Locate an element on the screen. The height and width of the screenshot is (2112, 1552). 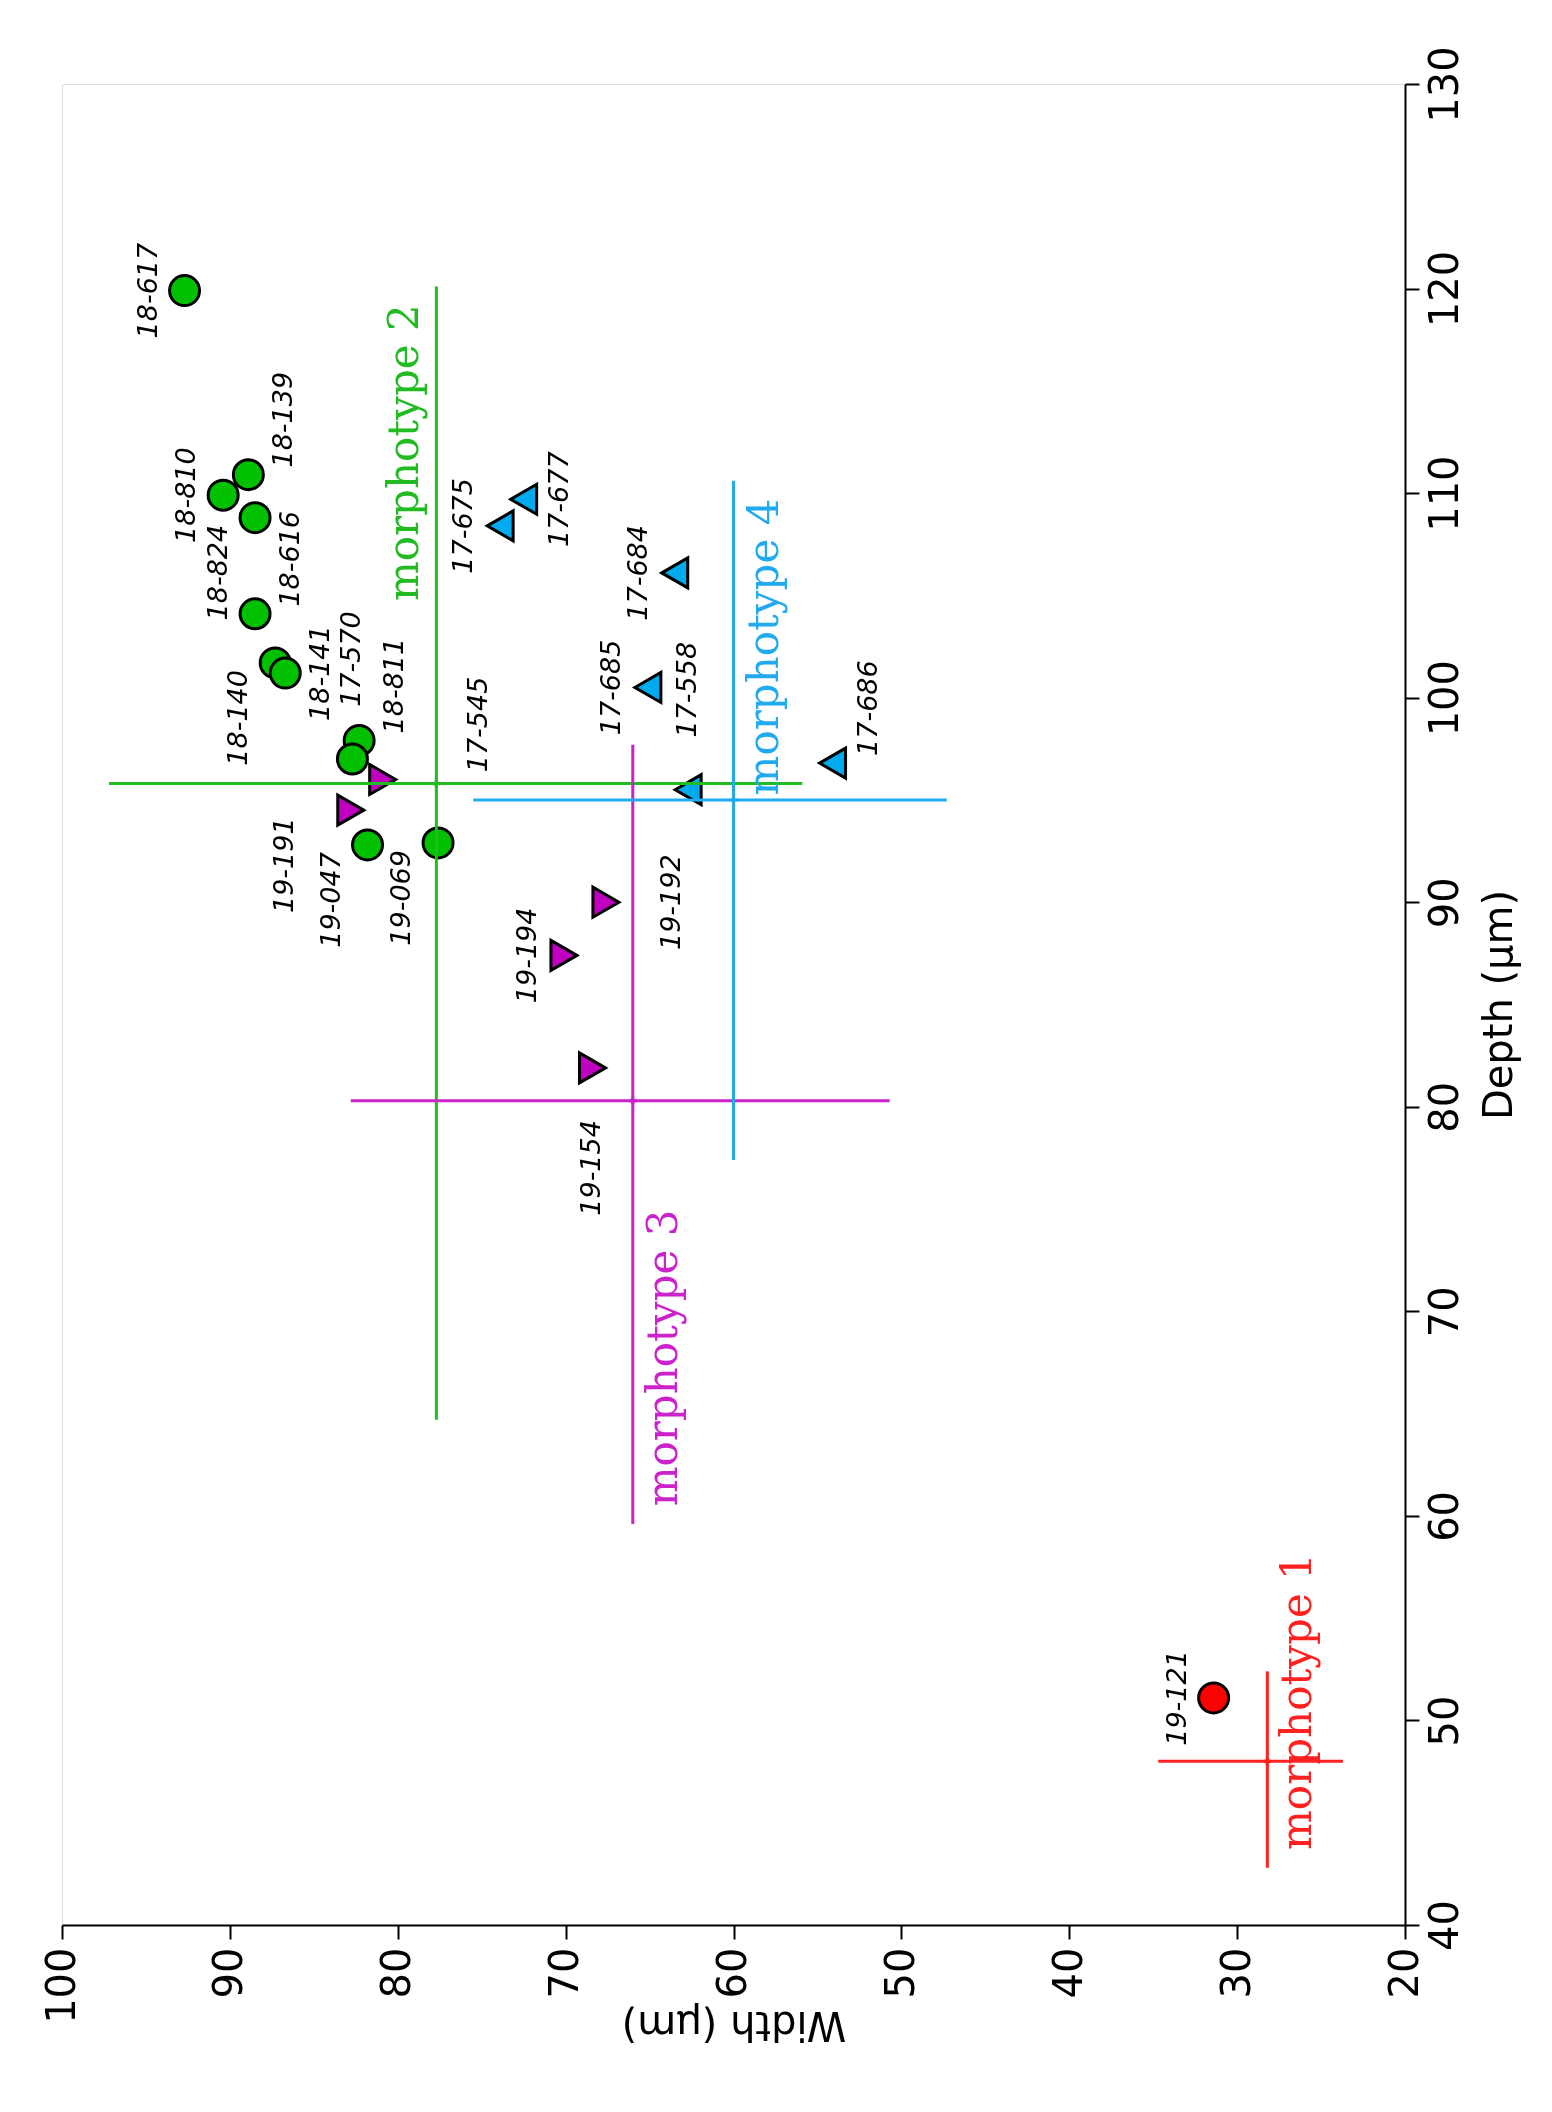
x-tick-label: 30 is located at coordinates (1235, 1973).